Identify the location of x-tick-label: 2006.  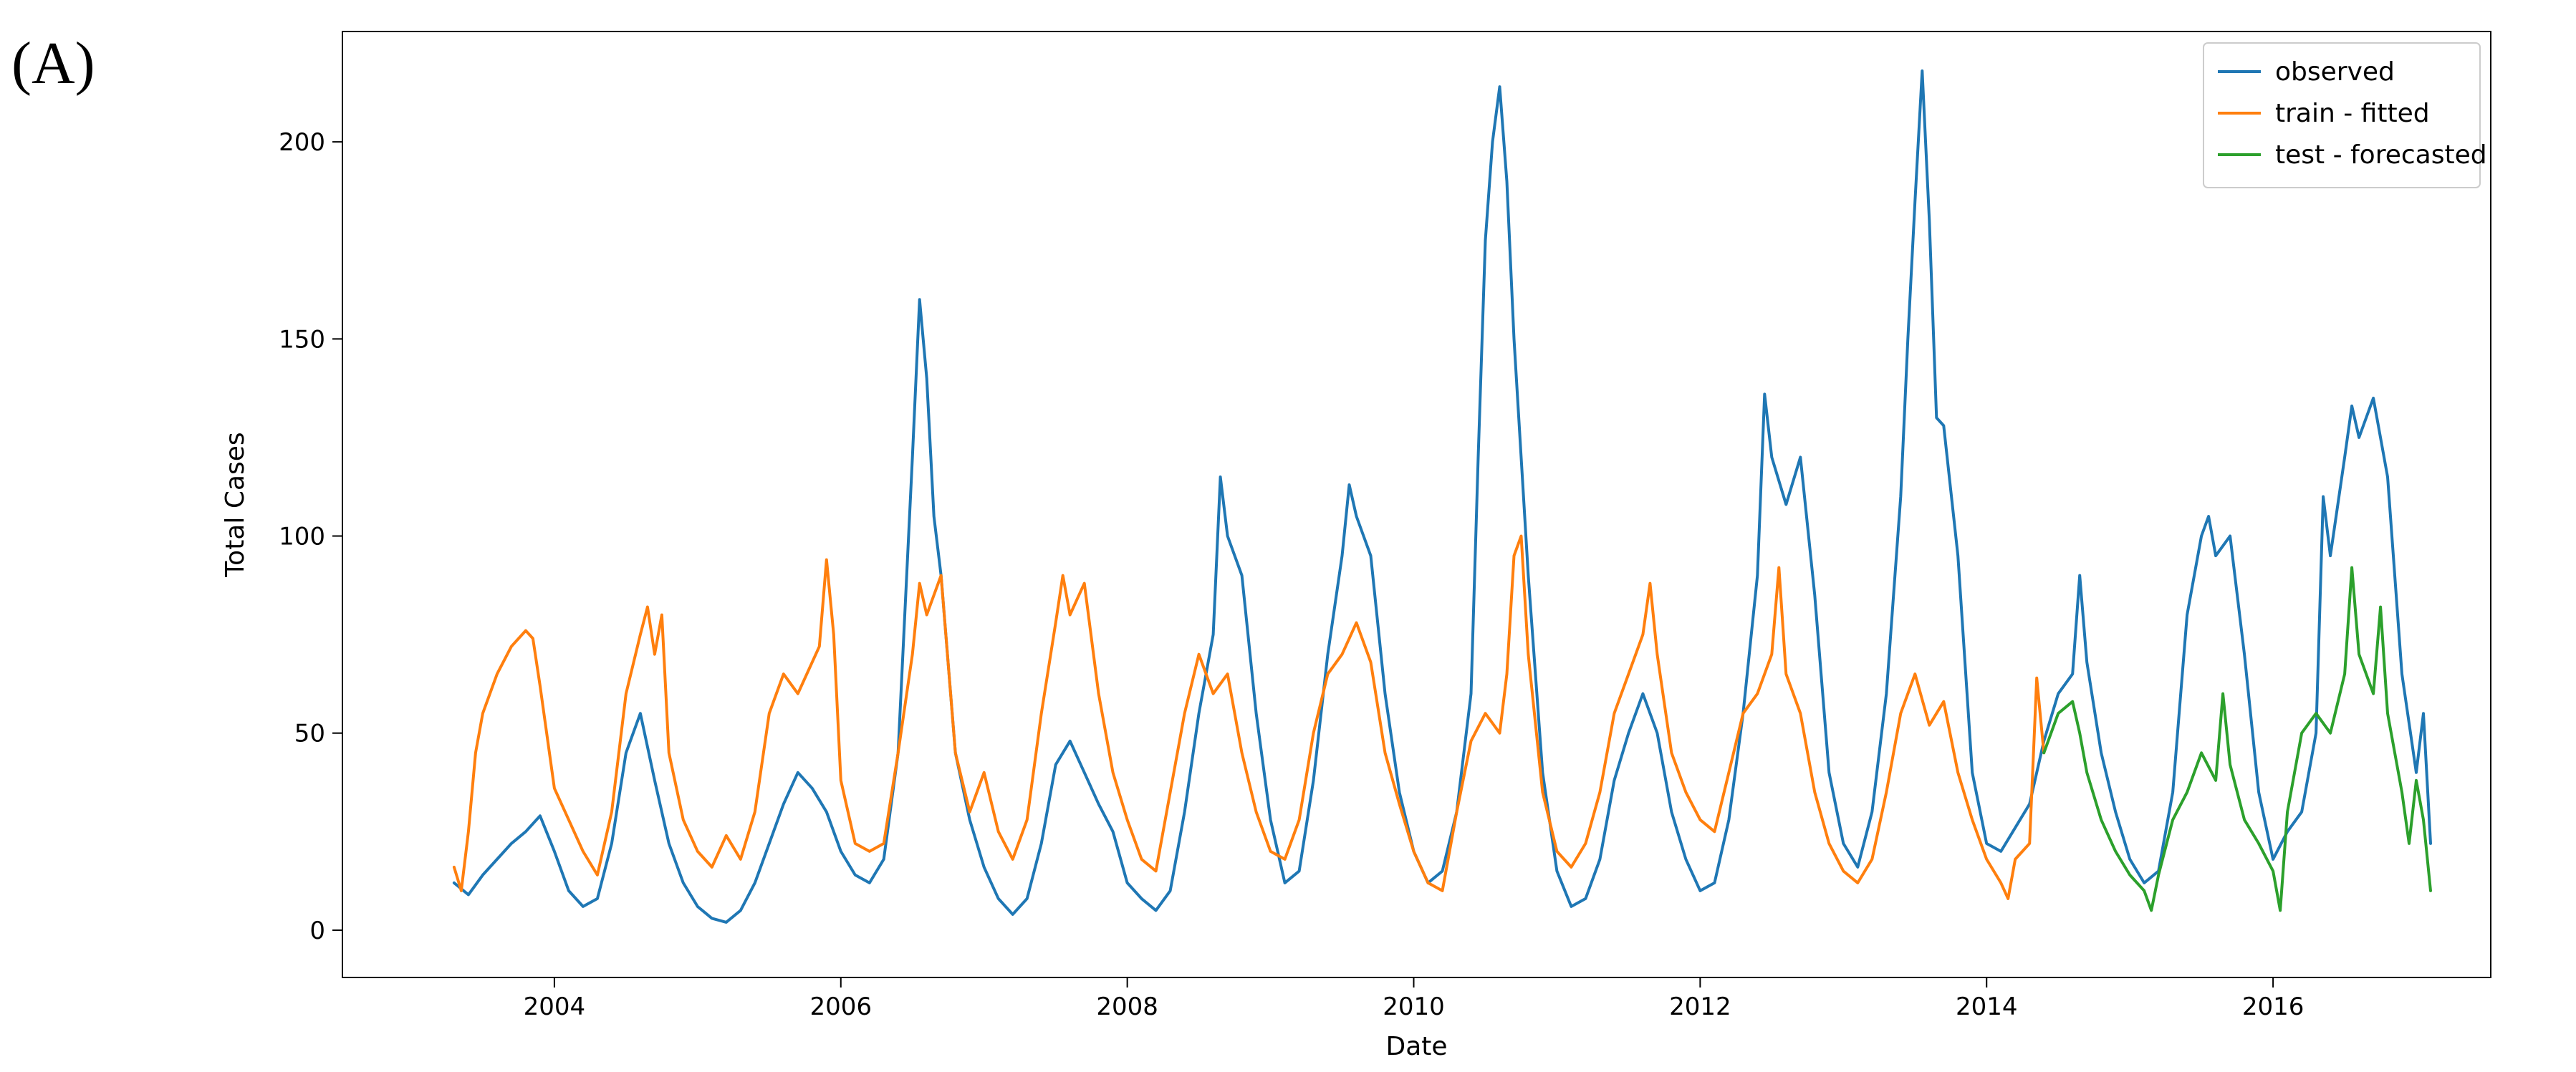
(841, 1007).